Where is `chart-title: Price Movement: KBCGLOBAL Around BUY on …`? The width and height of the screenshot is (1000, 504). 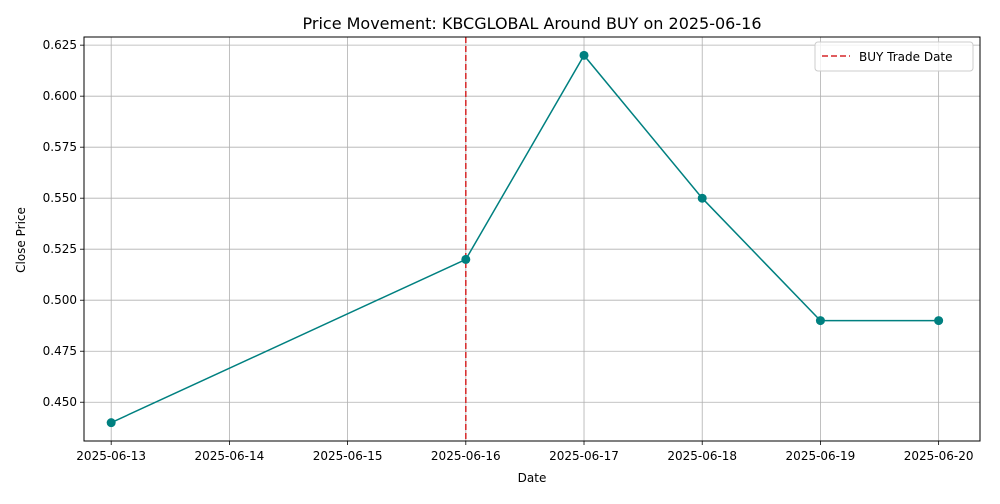 chart-title: Price Movement: KBCGLOBAL Around BUY on … is located at coordinates (532, 23).